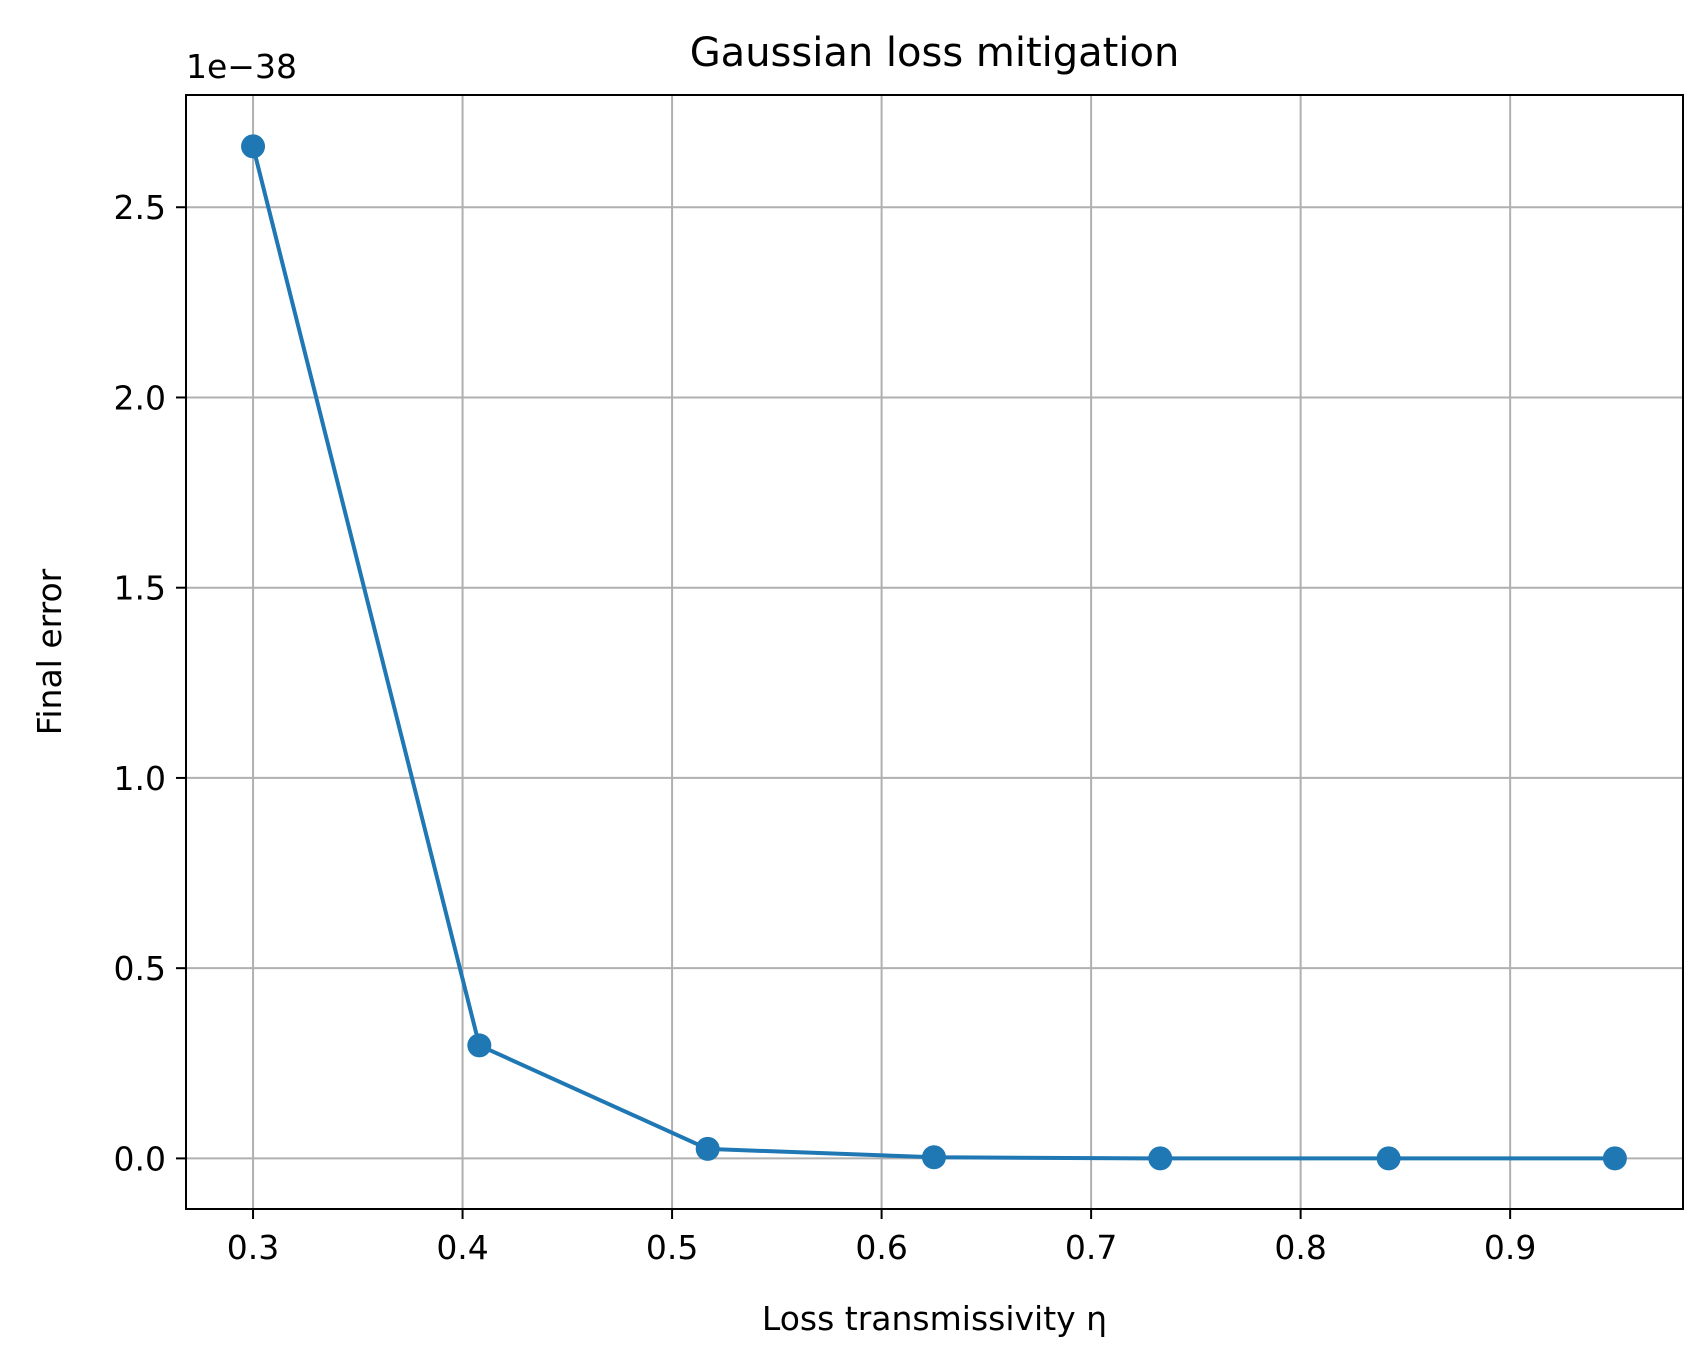 The height and width of the screenshot is (1361, 1702). Describe the element at coordinates (140, 1158) in the screenshot. I see `y-tick-label: 0.0` at that location.